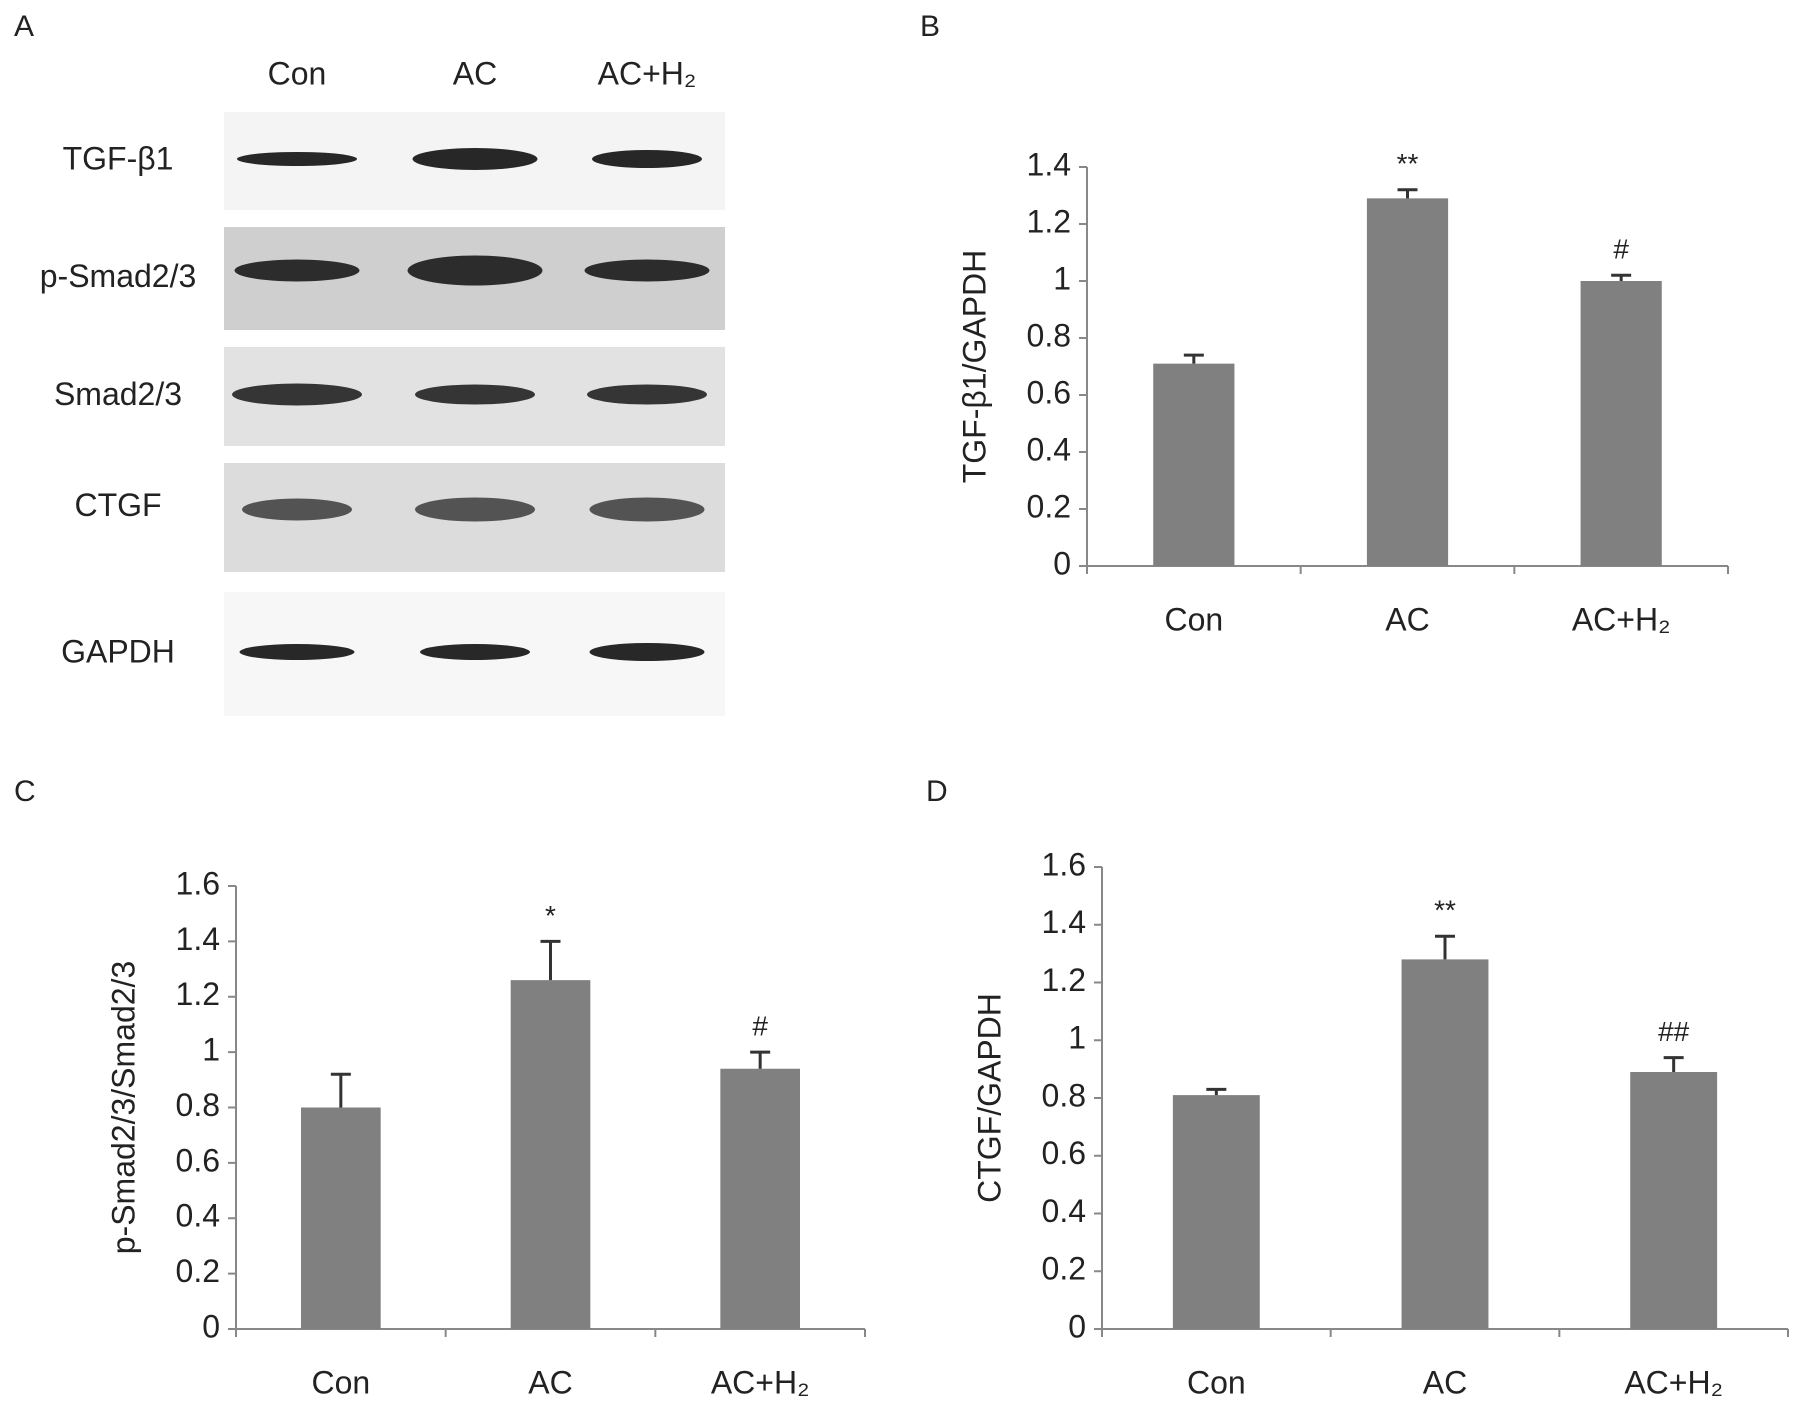  What do you see at coordinates (930, 26) in the screenshot?
I see `panel-label: B` at bounding box center [930, 26].